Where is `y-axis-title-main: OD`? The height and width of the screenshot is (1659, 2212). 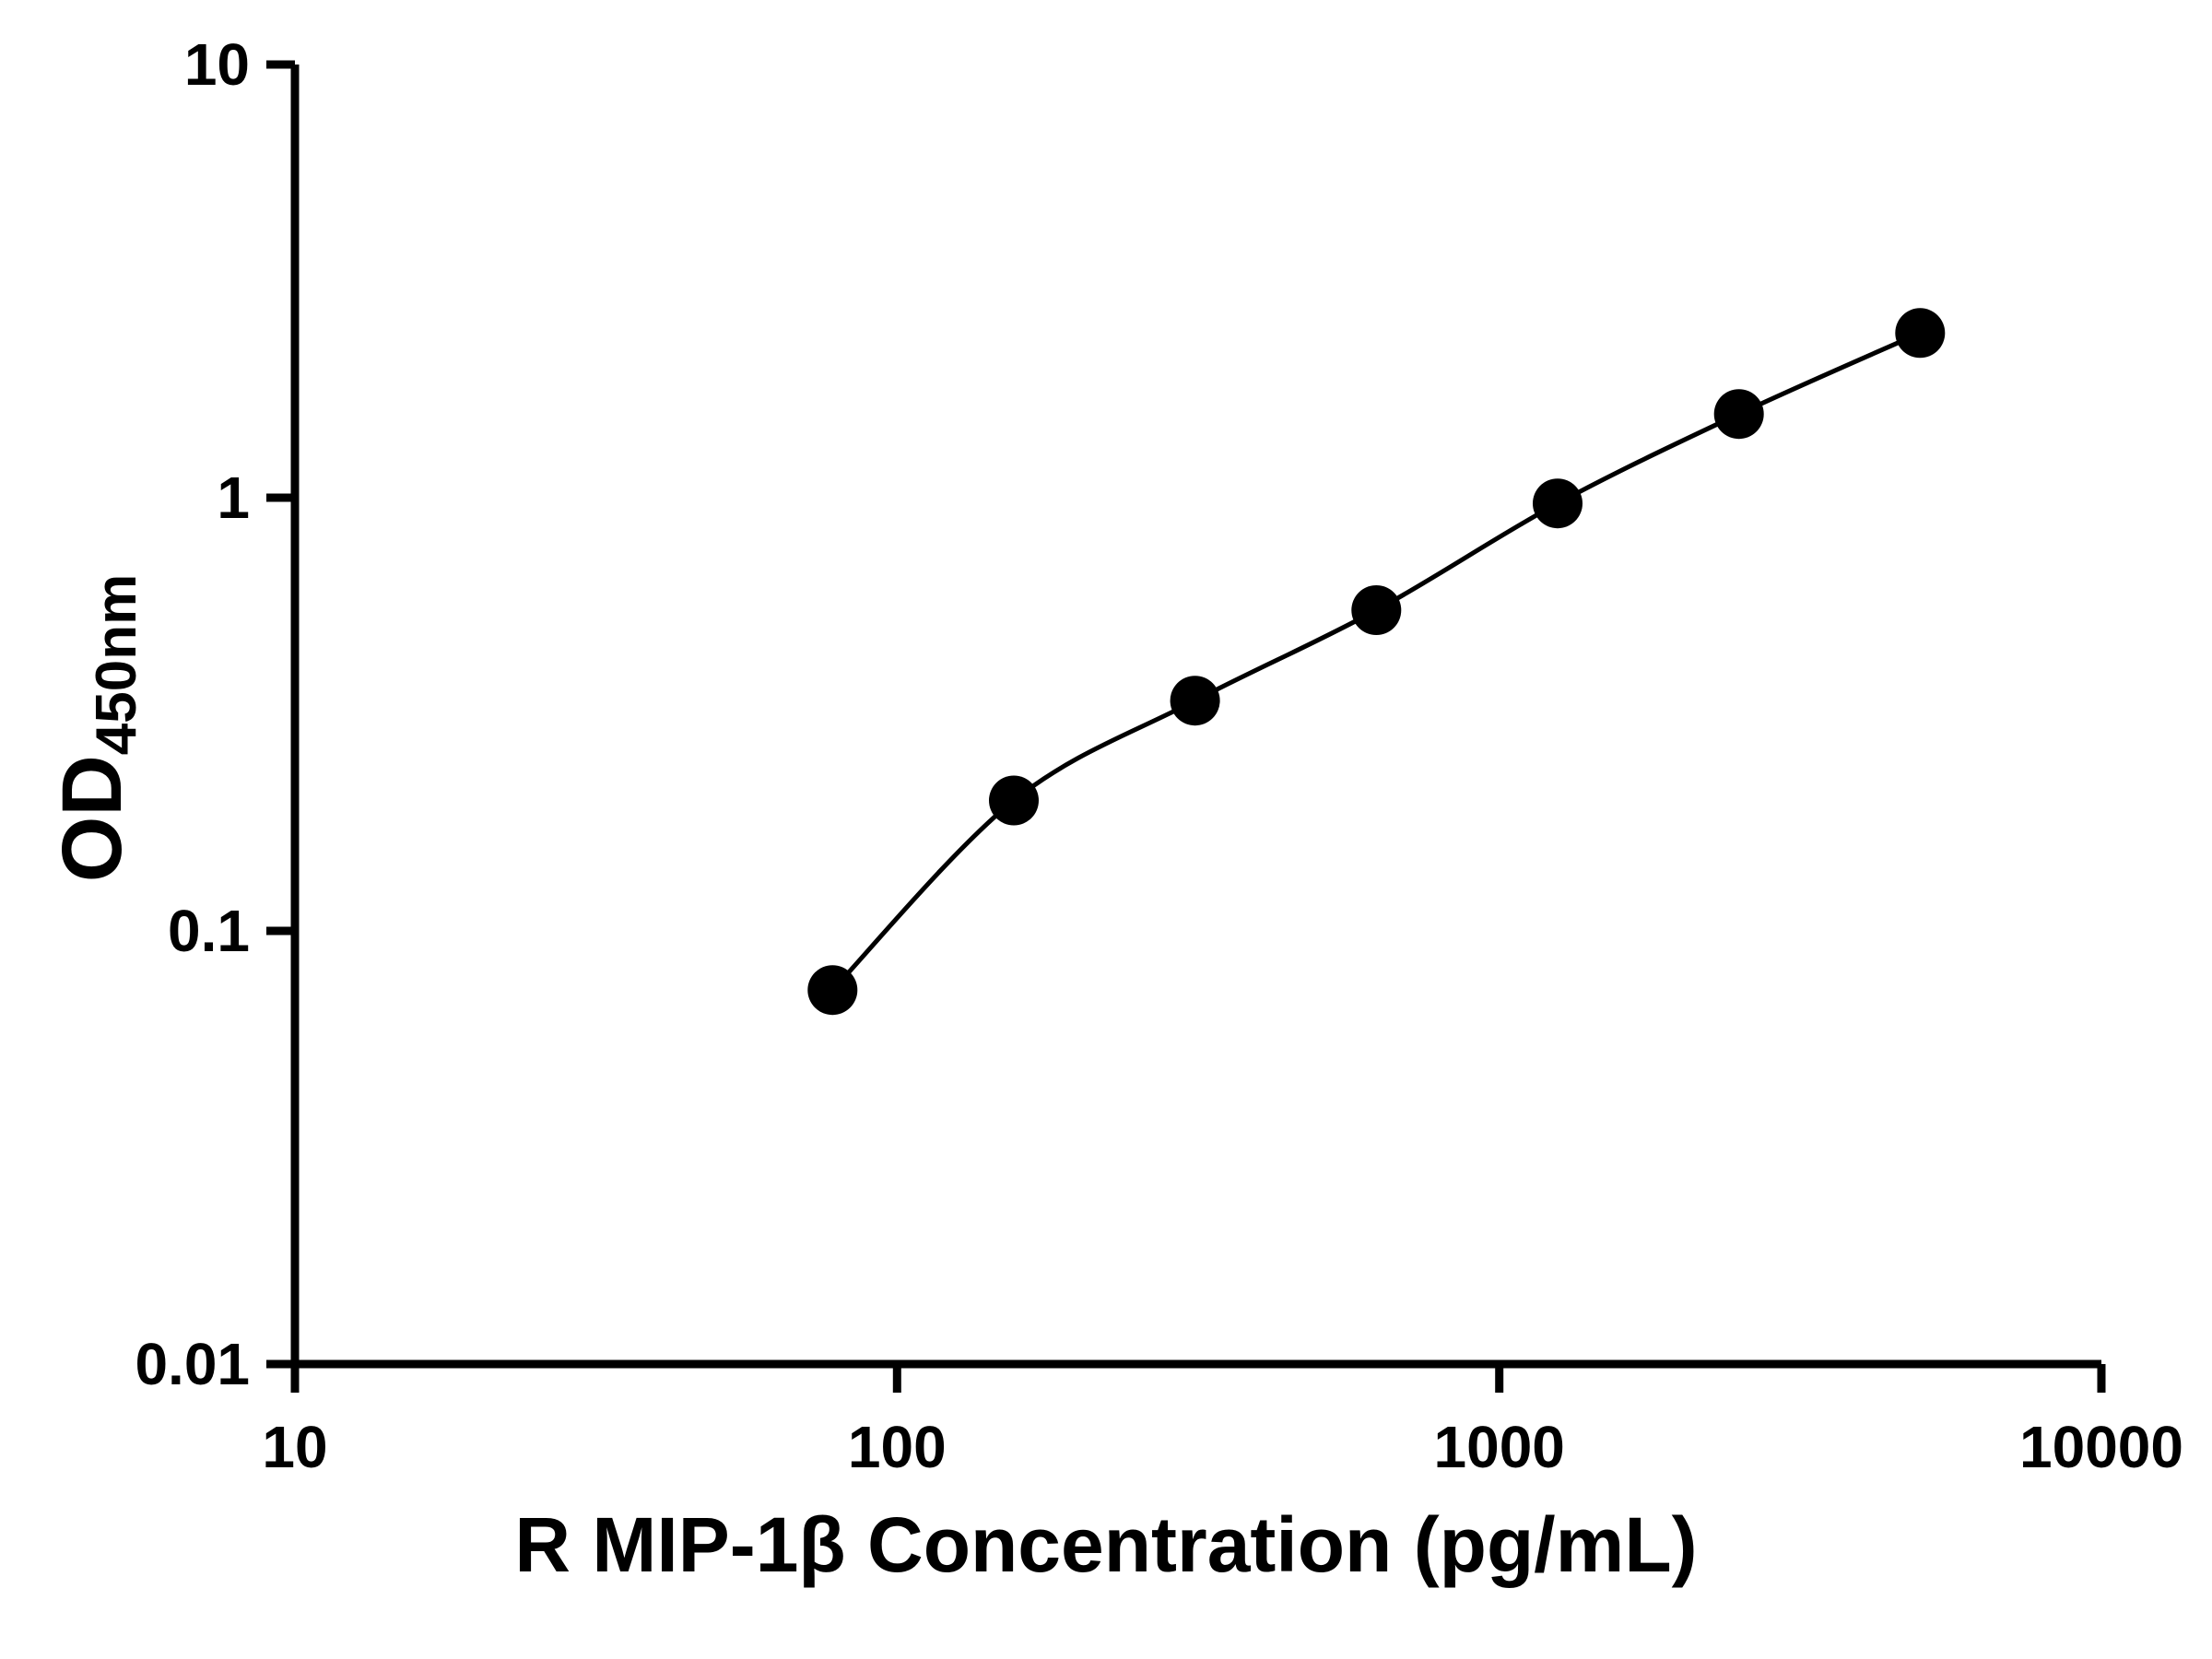
y-axis-title-main: OD is located at coordinates (92, 819).